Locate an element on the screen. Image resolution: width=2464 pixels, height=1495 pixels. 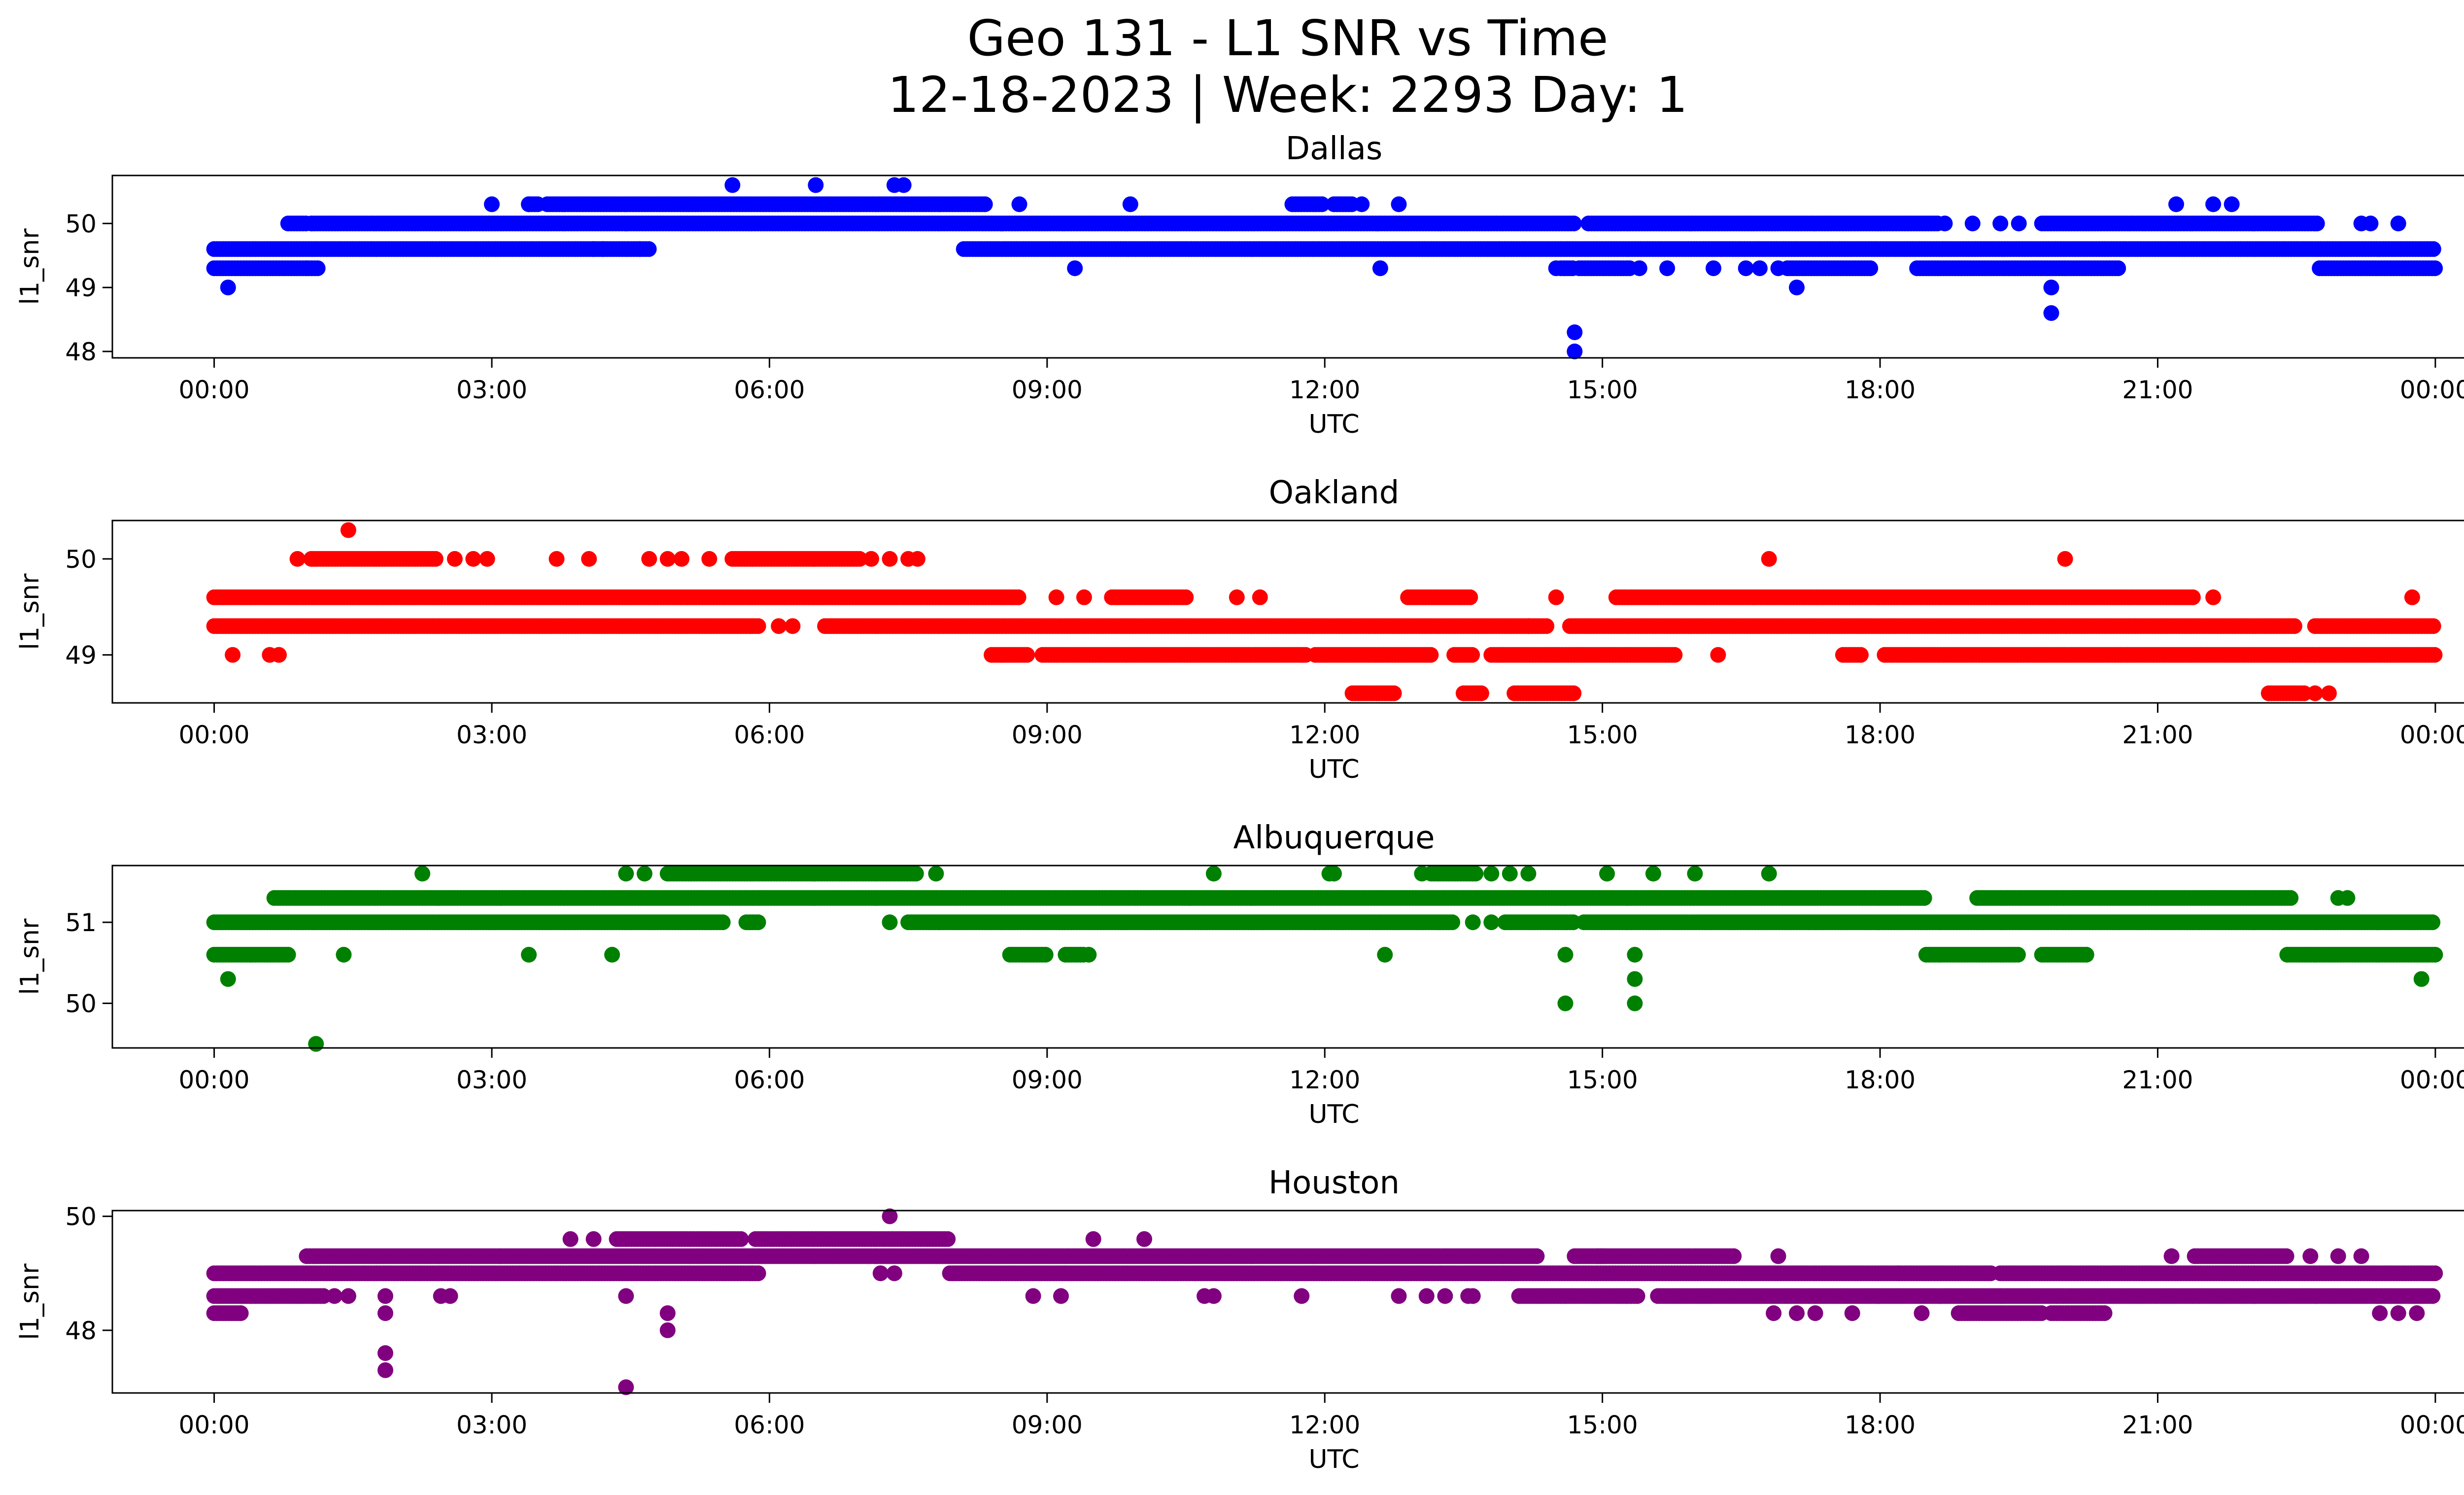
panel-title-dallas: Dallas is located at coordinates (1334, 149).